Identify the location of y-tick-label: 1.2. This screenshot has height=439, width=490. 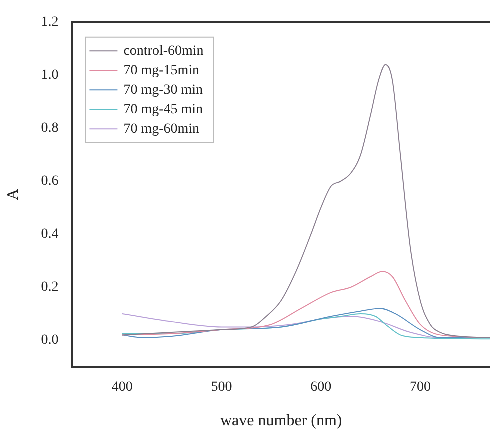
(50, 22).